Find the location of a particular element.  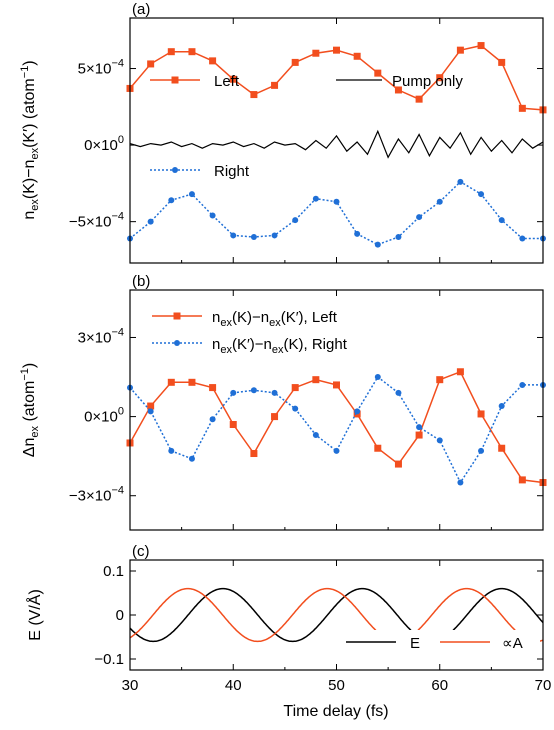

panel-c-ylabel: E (V/Å) is located at coordinates (34, 615).